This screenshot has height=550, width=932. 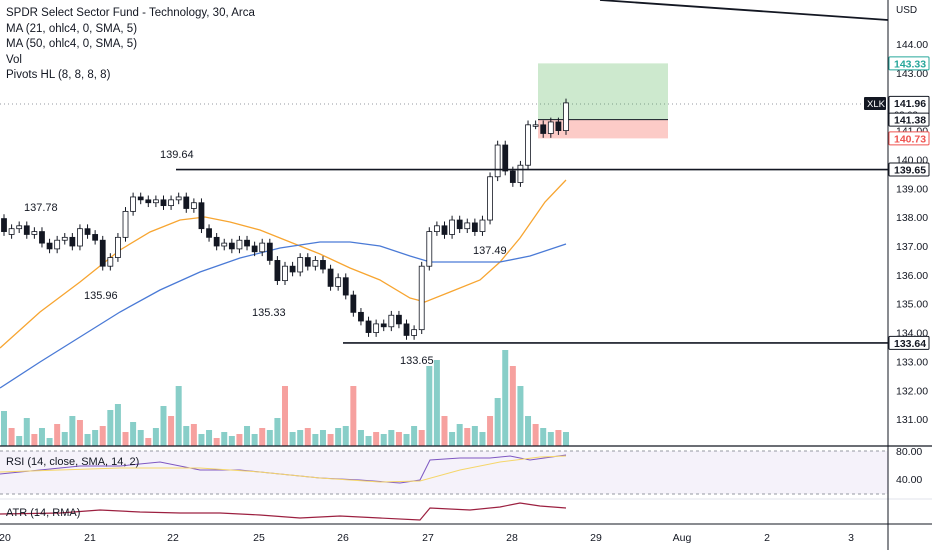 What do you see at coordinates (909, 452) in the screenshot?
I see `rsi-tick-label: 80.00` at bounding box center [909, 452].